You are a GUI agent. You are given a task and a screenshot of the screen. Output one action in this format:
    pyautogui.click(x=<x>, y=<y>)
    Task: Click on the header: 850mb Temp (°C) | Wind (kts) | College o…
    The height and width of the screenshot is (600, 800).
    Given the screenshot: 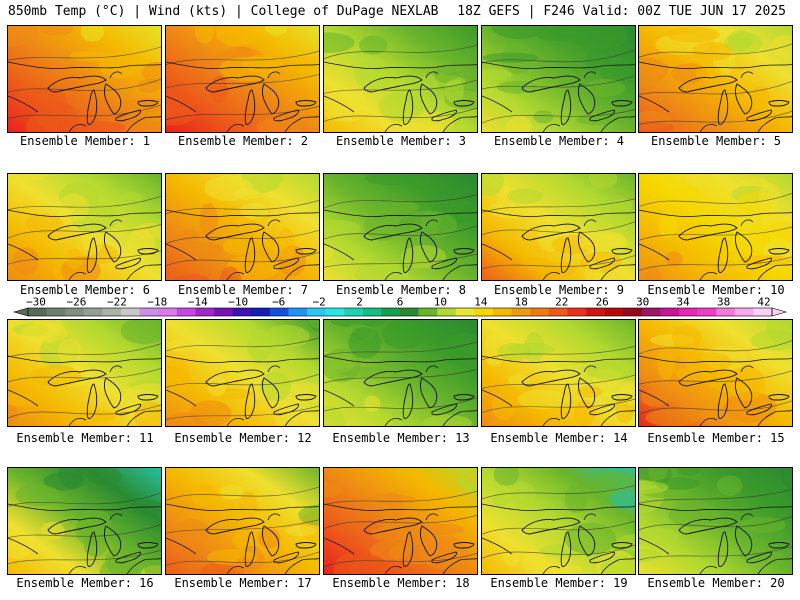 What is the action you would take?
    pyautogui.click(x=400, y=12)
    